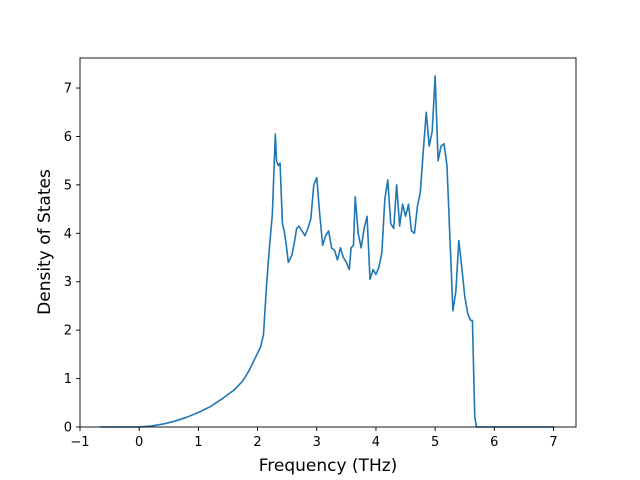 The height and width of the screenshot is (480, 640). Describe the element at coordinates (68, 137) in the screenshot. I see `y-tick-label: 6` at that location.